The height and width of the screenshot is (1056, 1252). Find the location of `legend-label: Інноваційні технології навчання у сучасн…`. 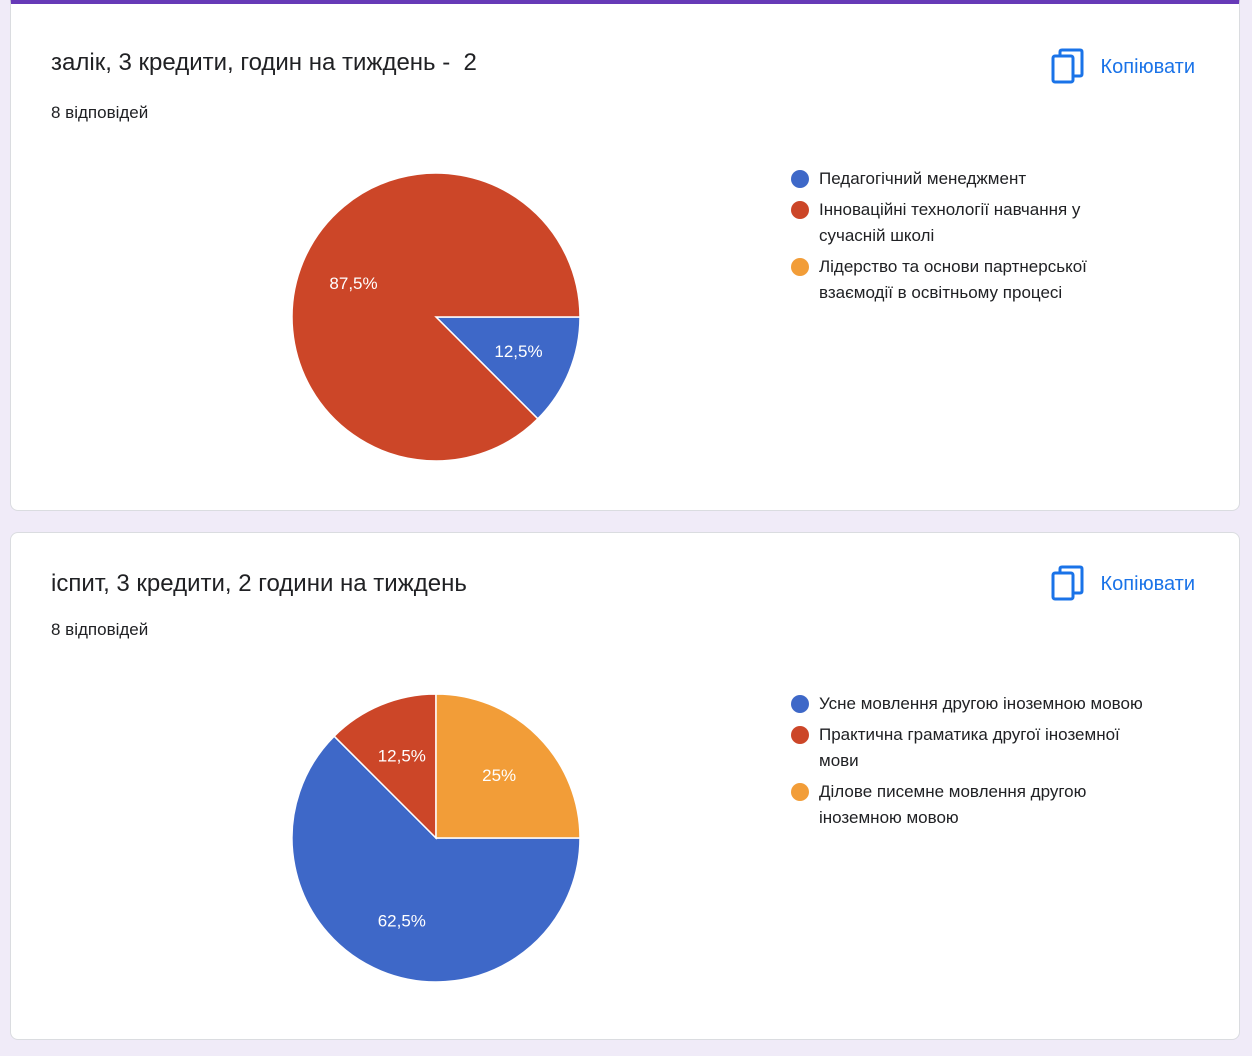

legend-label: Інноваційні технології навчання у сучасн… is located at coordinates (950, 222).